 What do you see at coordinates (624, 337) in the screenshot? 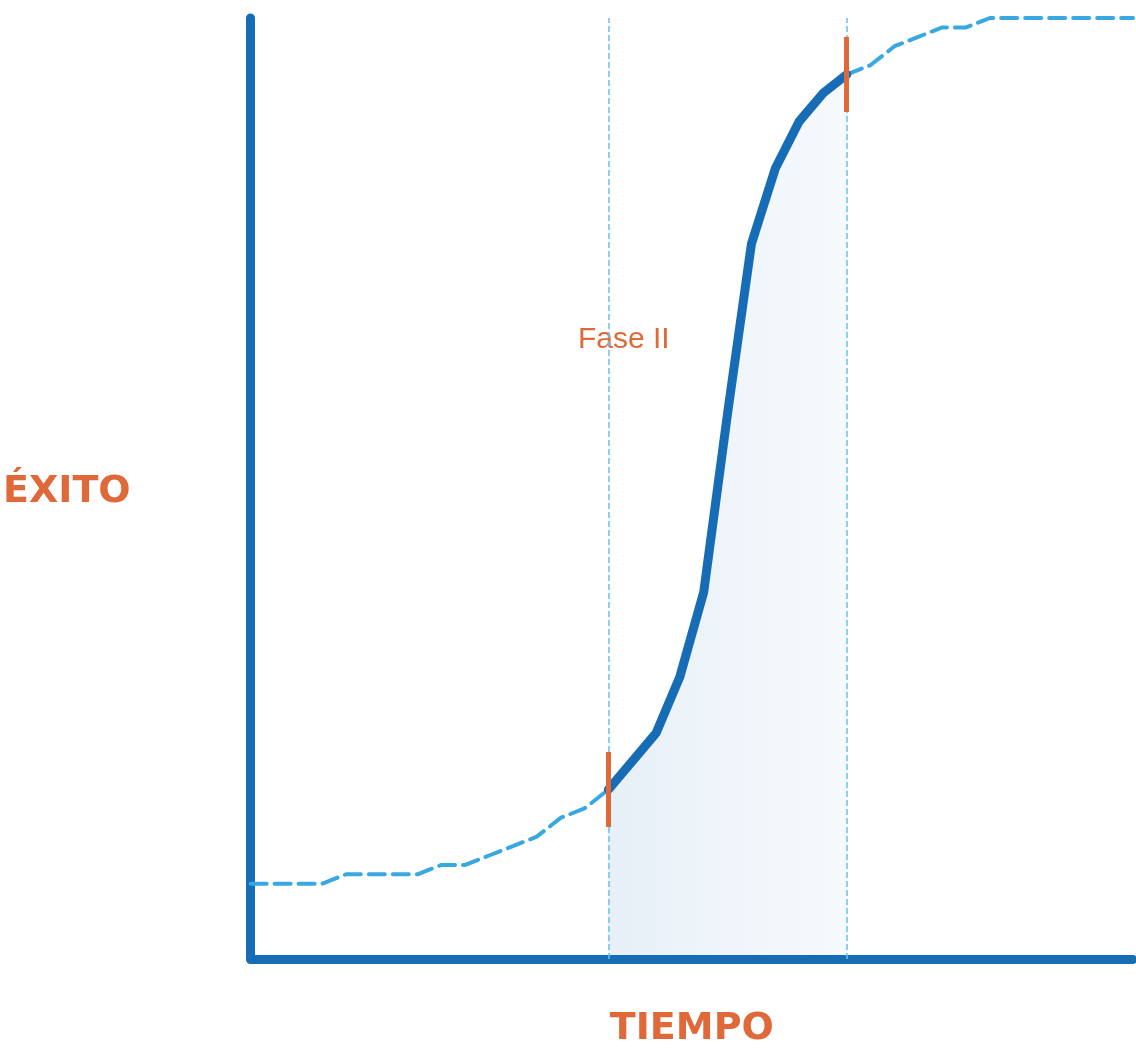
I see `annotation: Fase II` at bounding box center [624, 337].